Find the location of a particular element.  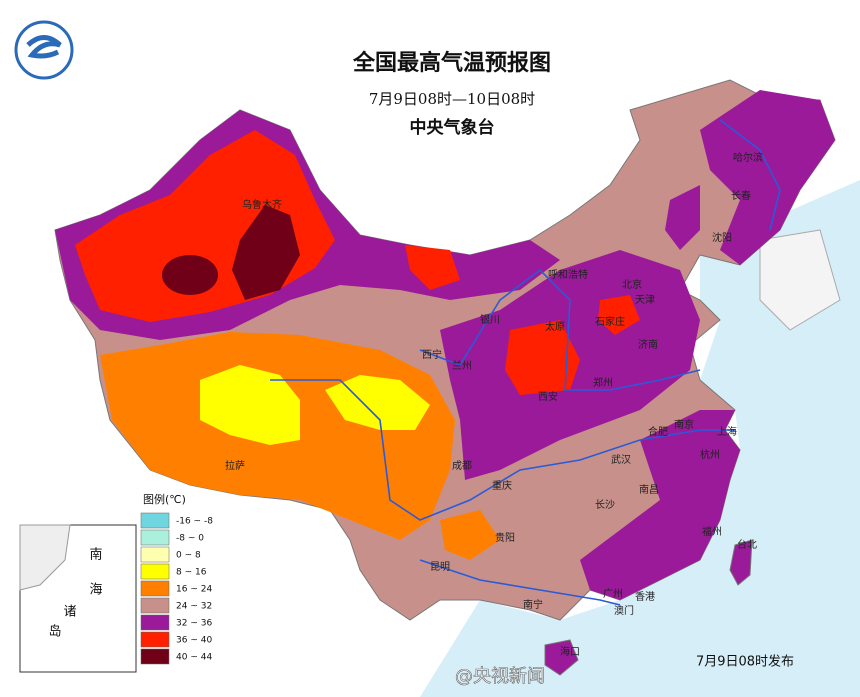

title: 全国最高气温预报图 is located at coordinates (451, 63).